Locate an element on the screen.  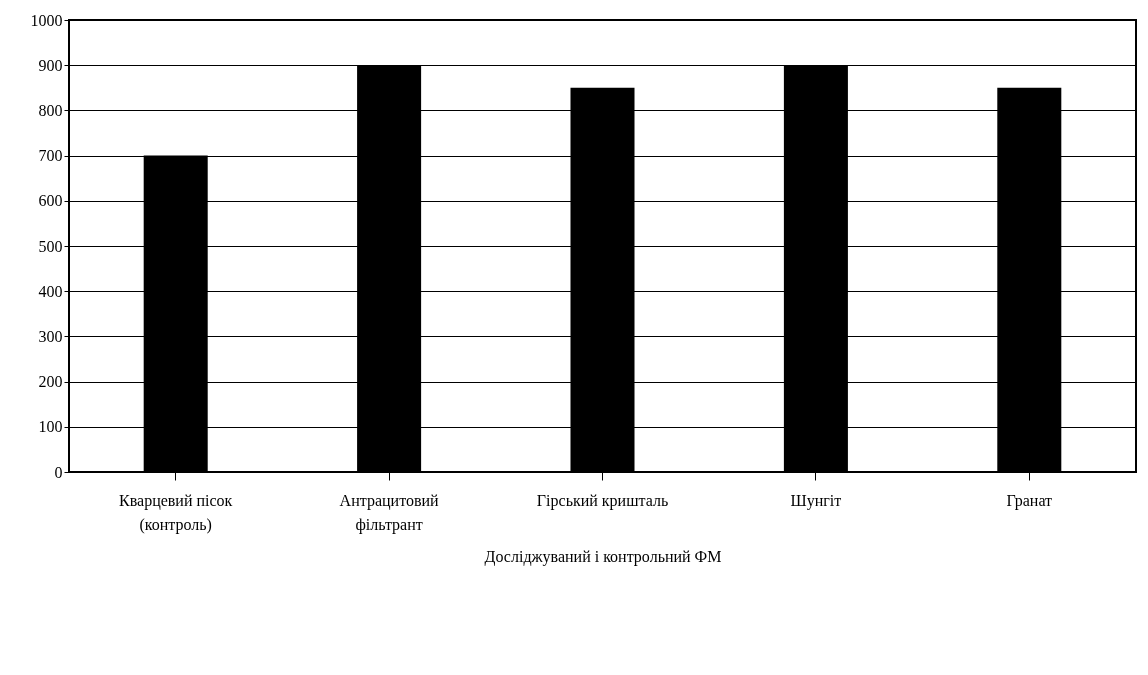
x-tick-label: Гранат is located at coordinates (1029, 500).